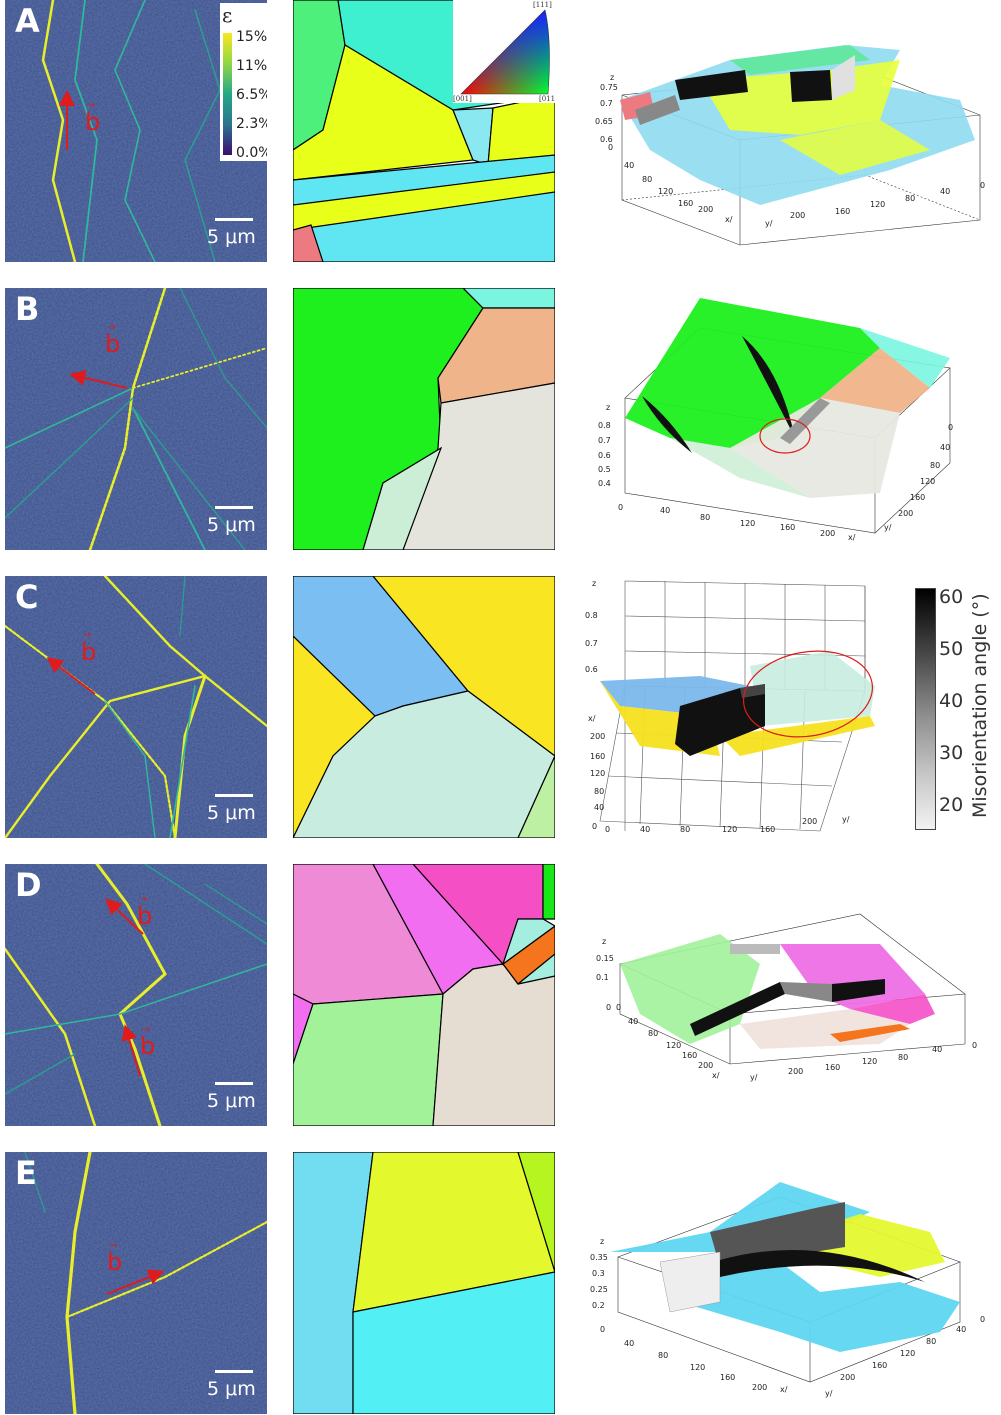  What do you see at coordinates (633, 1021) in the screenshot?
I see `x-tick: 40` at bounding box center [633, 1021].